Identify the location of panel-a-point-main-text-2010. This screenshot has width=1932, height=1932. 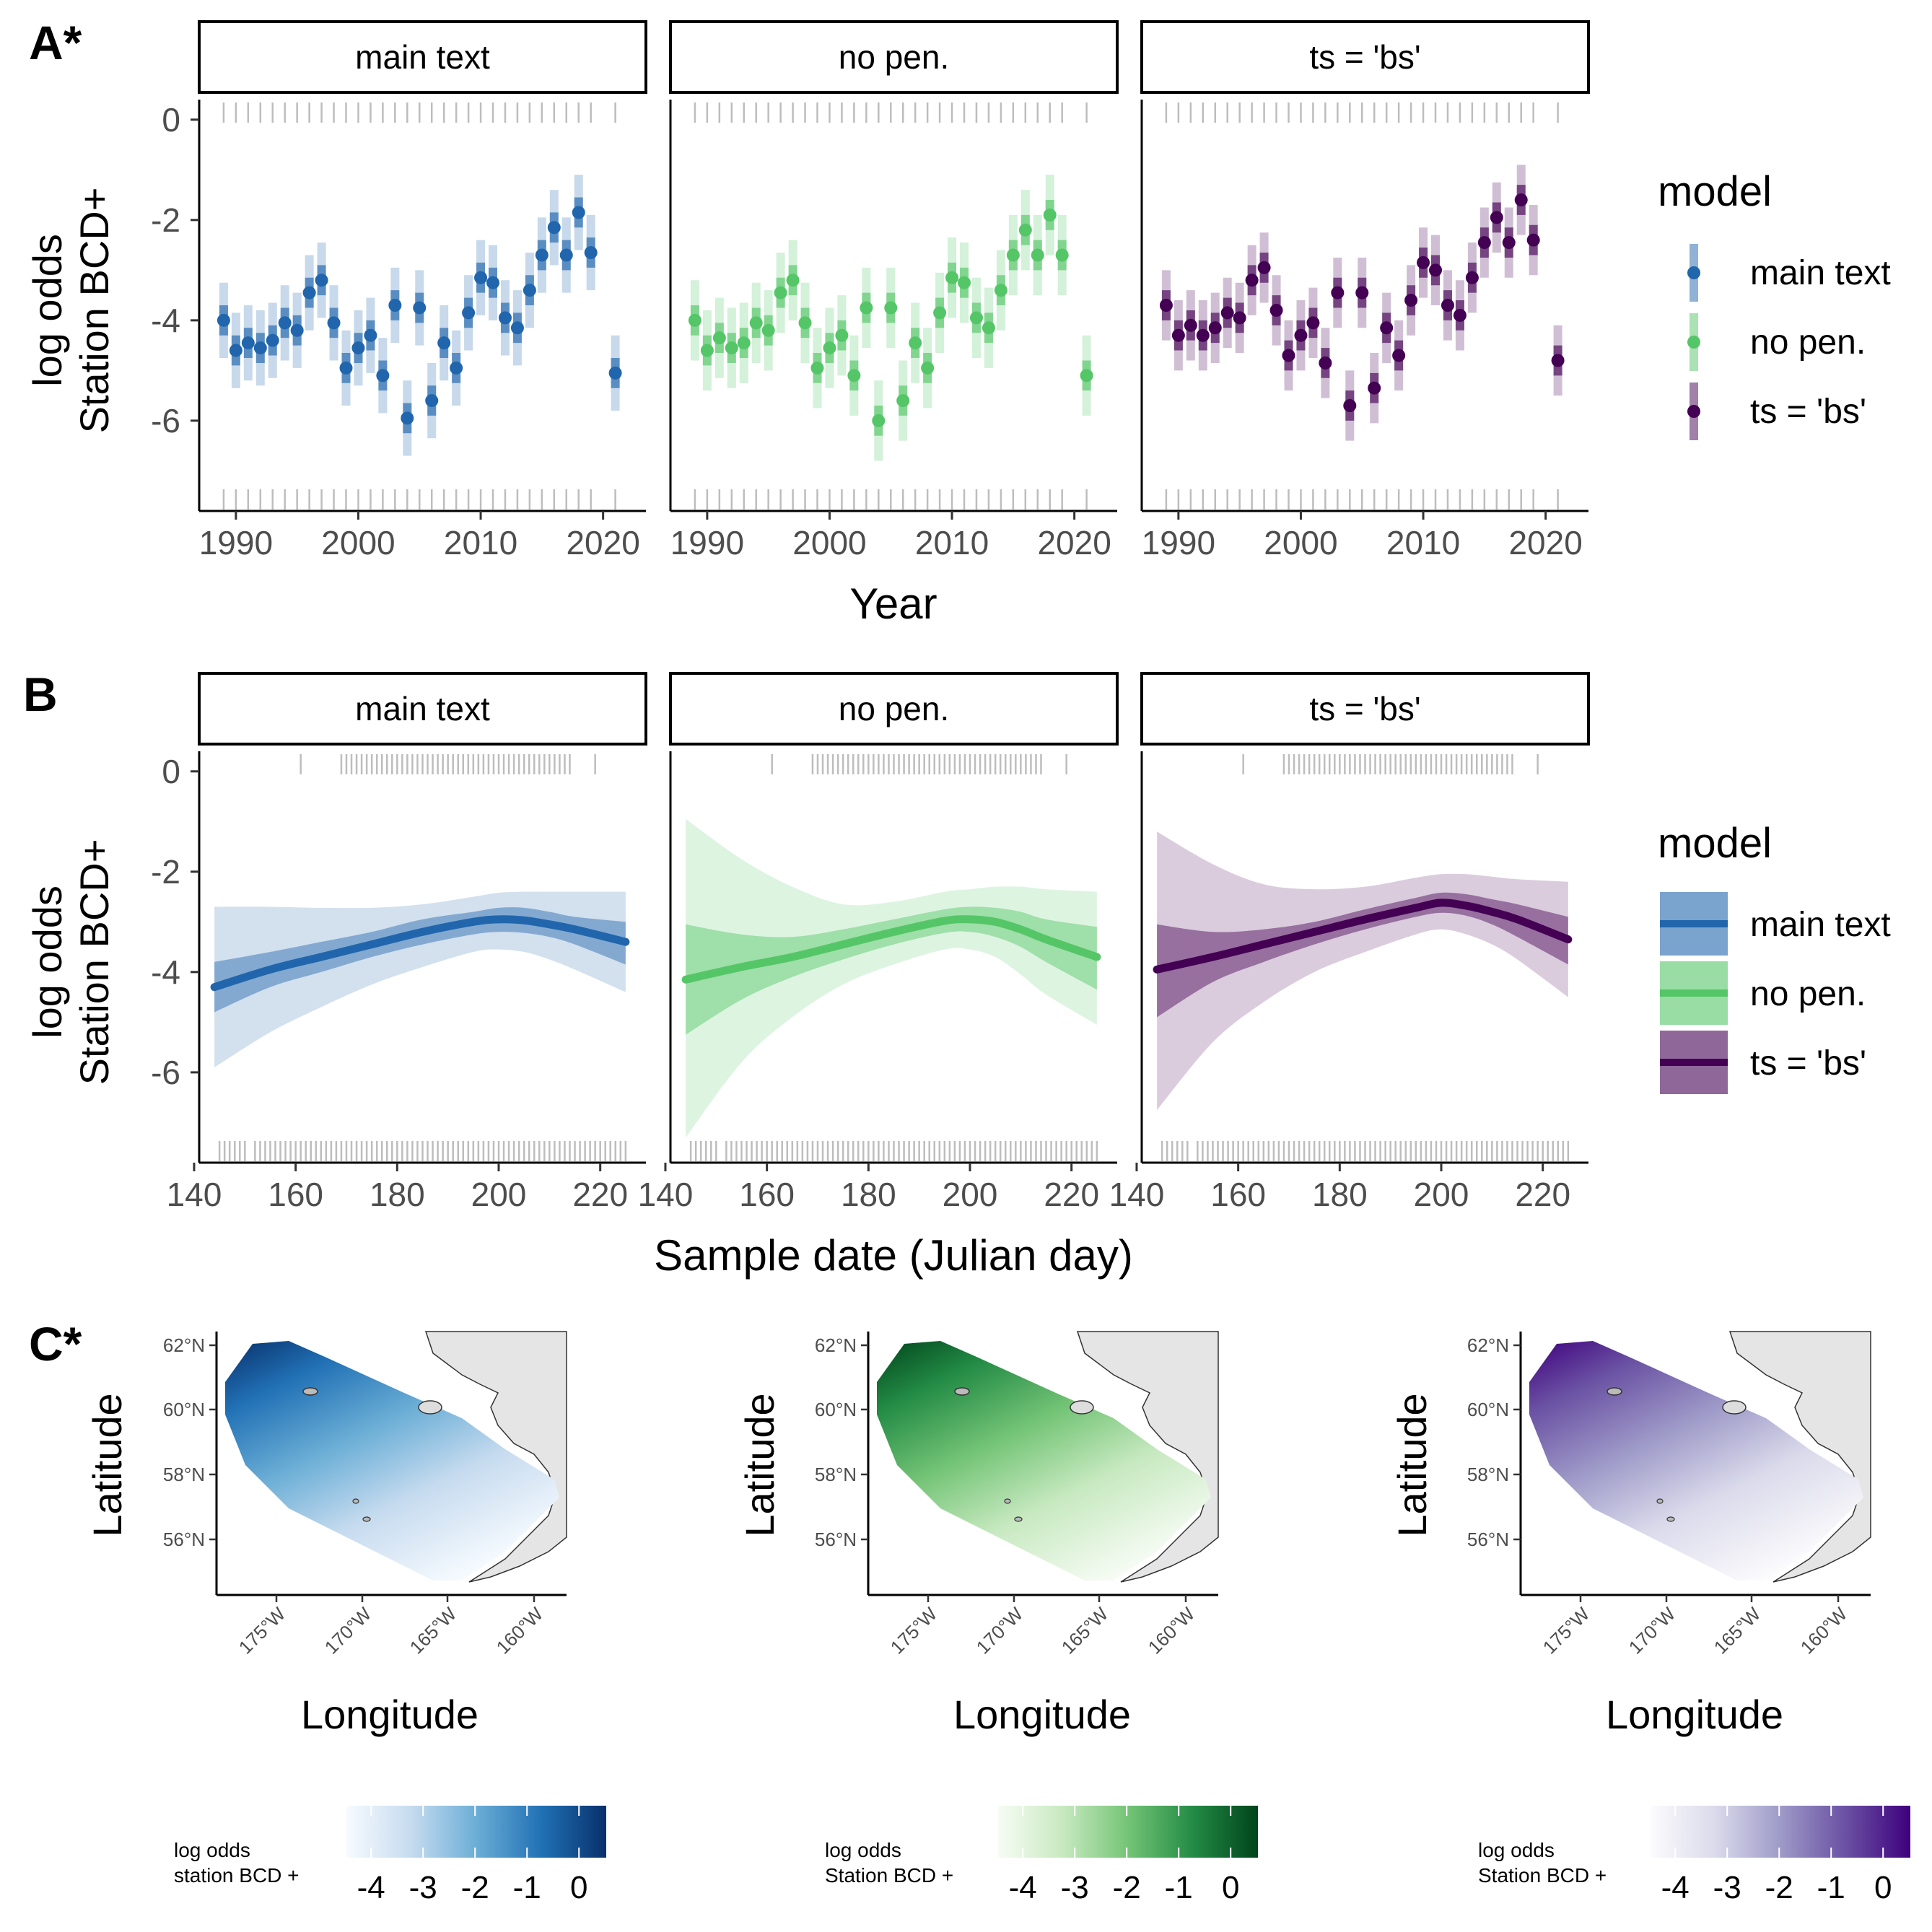
(481, 277).